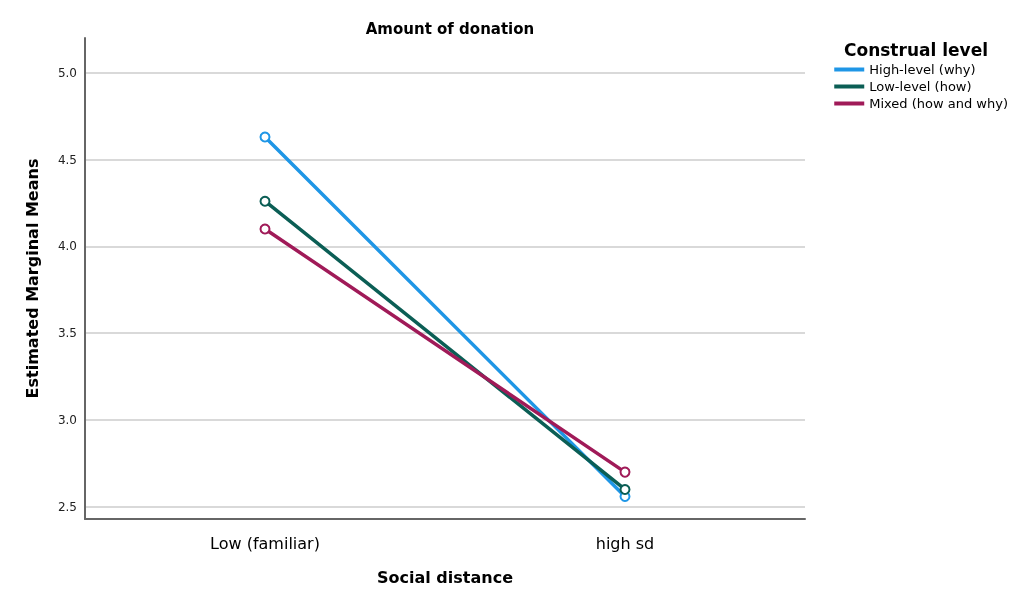  I want to click on x-tick-label: high sd, so click(625, 543).